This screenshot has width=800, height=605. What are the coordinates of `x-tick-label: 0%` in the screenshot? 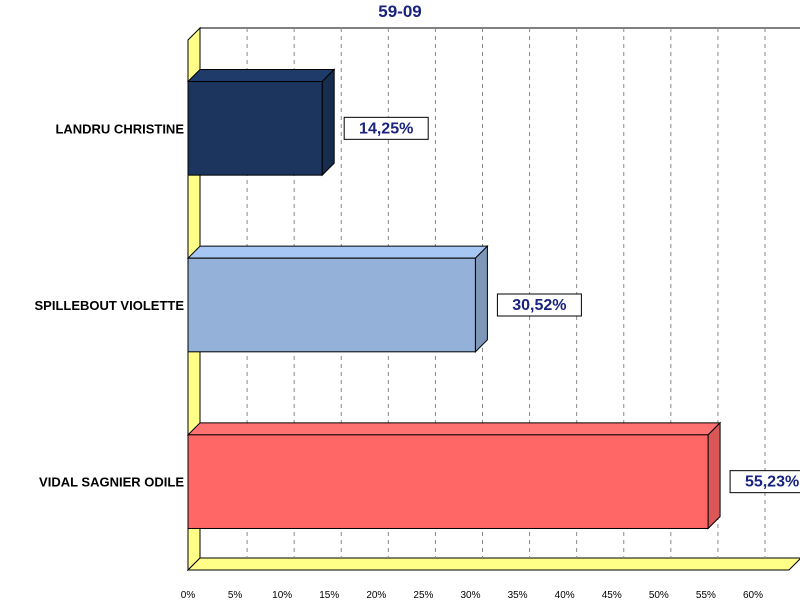 It's located at (188, 595).